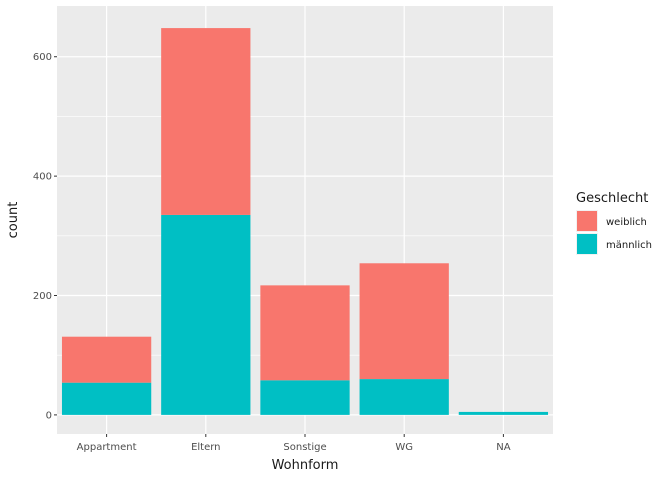 The image size is (672, 480). What do you see at coordinates (107, 447) in the screenshot?
I see `x-tick-label: Appartment` at bounding box center [107, 447].